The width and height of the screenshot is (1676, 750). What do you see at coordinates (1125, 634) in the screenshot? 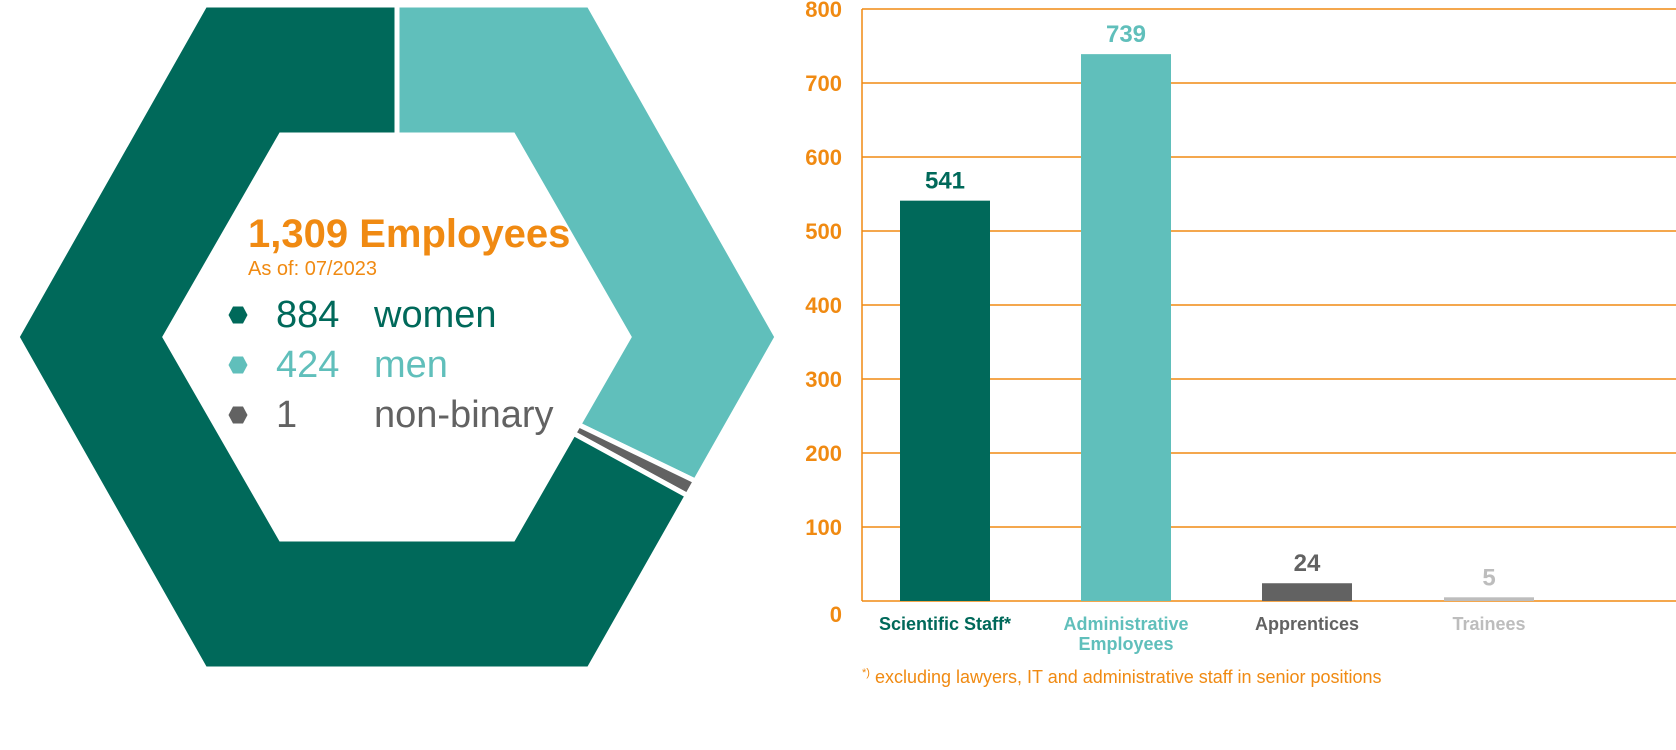
I see `x-tick-label: Administrative Employees` at bounding box center [1125, 634].